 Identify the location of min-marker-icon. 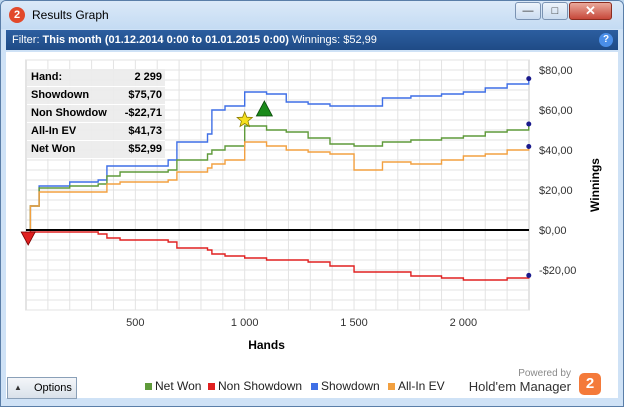
(28, 238).